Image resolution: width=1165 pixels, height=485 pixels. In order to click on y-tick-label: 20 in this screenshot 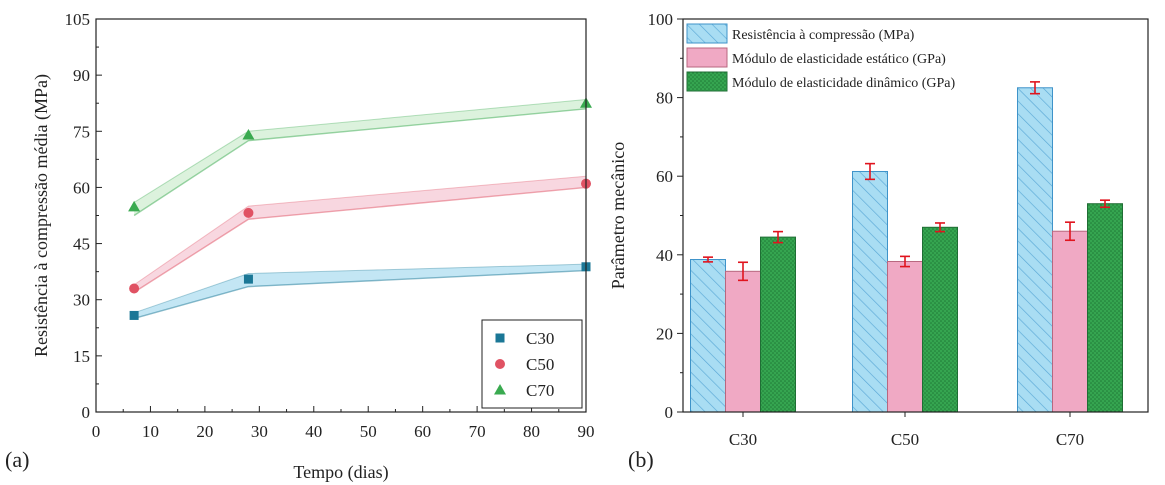, I will do `click(664, 333)`.